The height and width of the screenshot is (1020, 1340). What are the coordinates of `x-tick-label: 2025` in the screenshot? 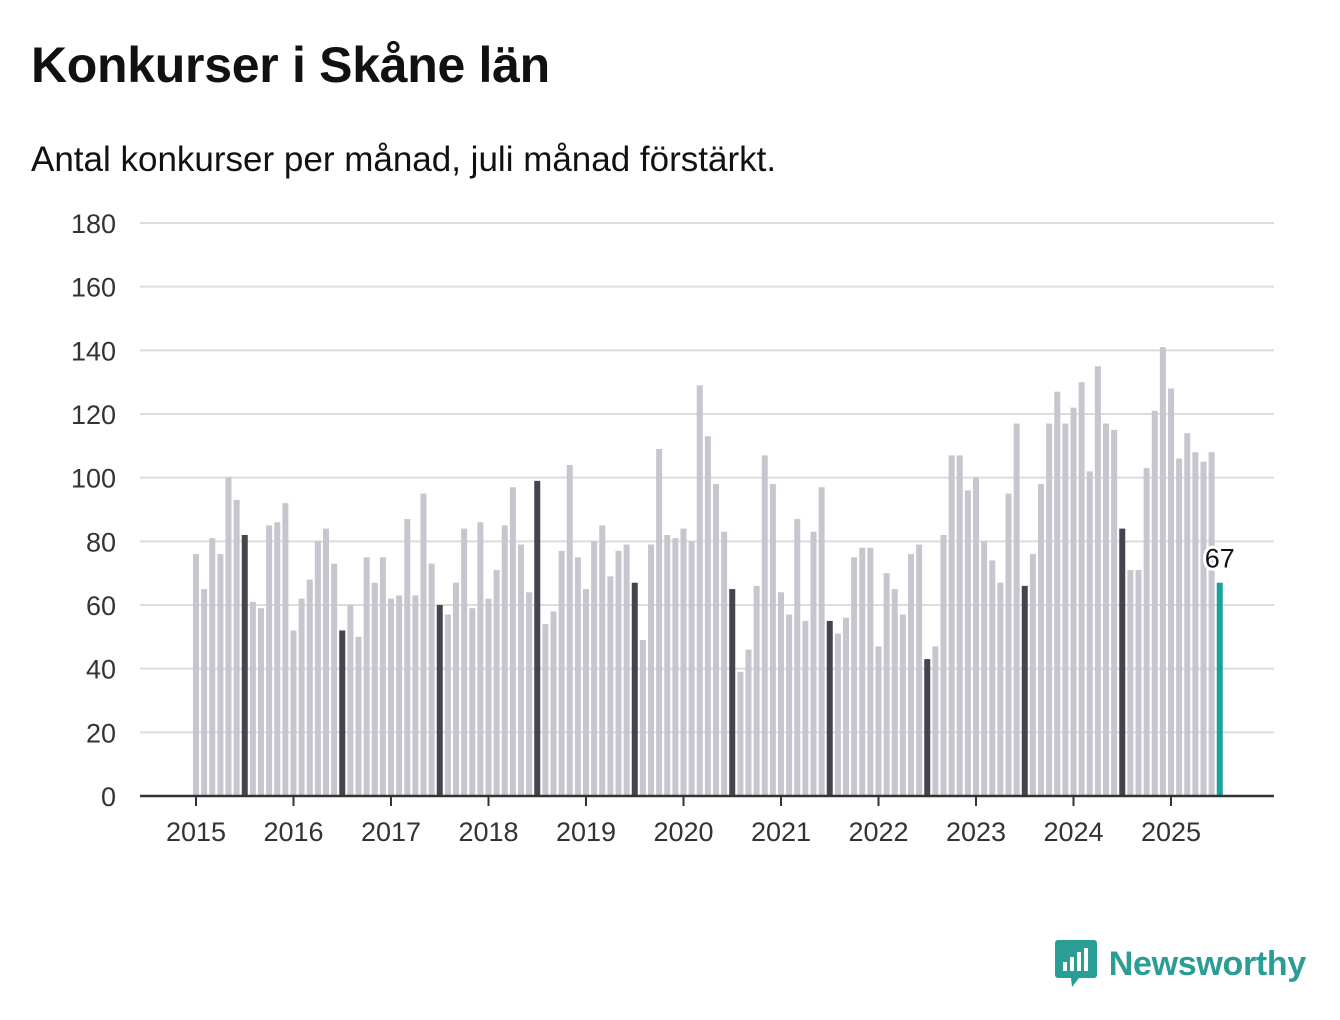 It's located at (1171, 832).